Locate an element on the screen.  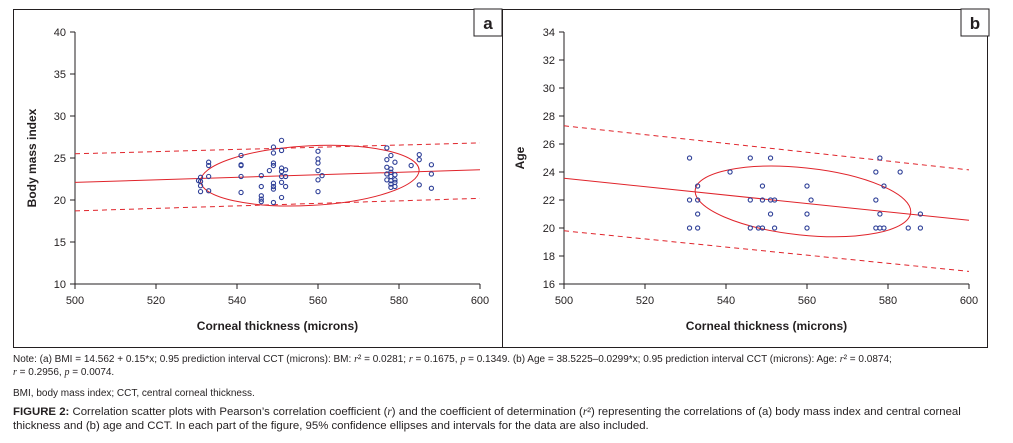
confidence-ellipse is located at coordinates (803, 201).